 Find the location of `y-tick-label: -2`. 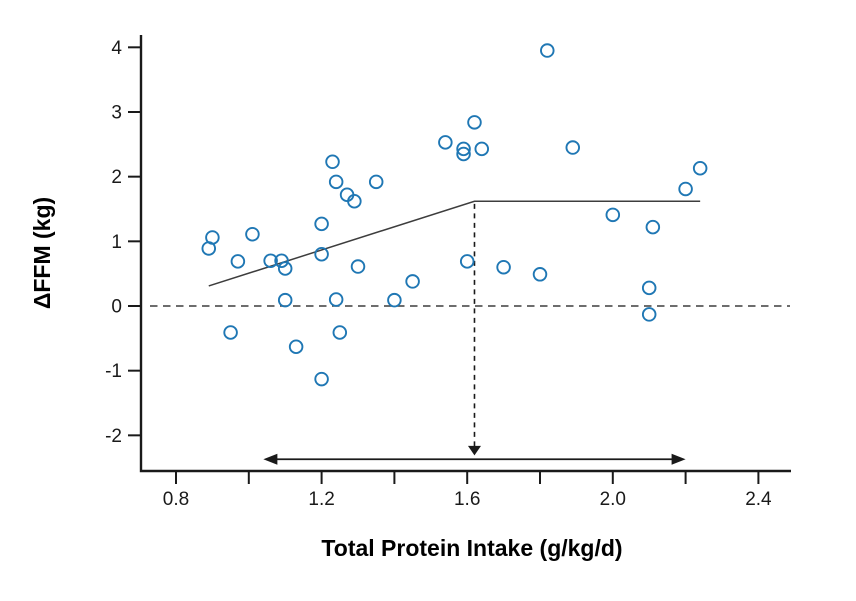

y-tick-label: -2 is located at coordinates (113, 436).